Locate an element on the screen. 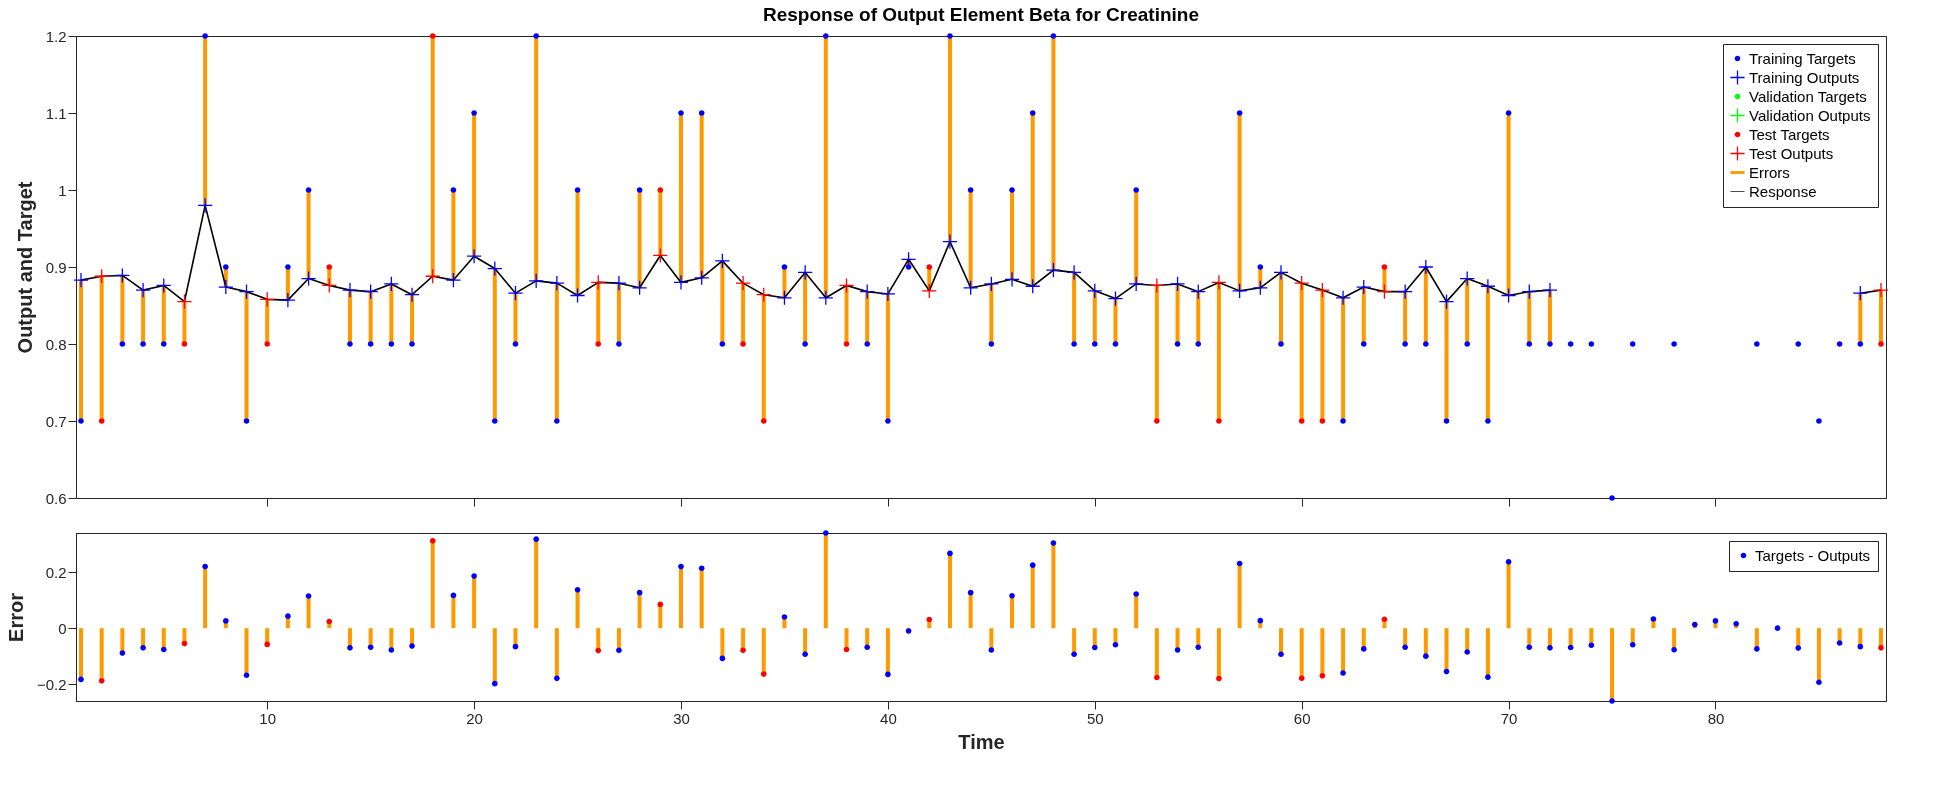 This screenshot has height=804, width=1949. y-tick-label: 0 is located at coordinates (62, 628).